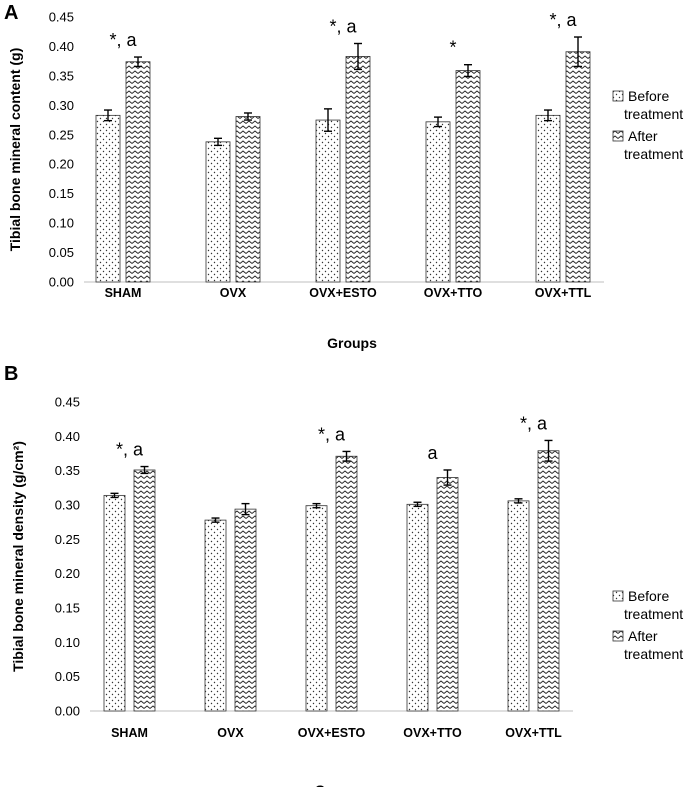  What do you see at coordinates (11, 374) in the screenshot?
I see `panel-label-b: B` at bounding box center [11, 374].